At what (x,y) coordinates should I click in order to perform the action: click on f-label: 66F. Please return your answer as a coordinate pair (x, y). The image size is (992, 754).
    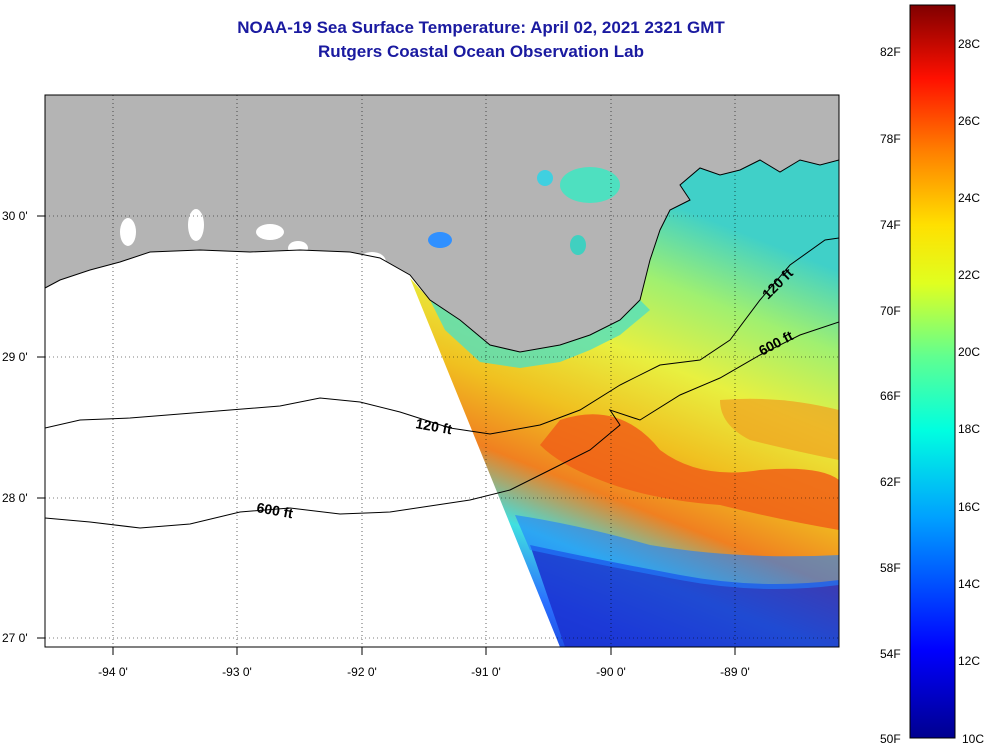
    Looking at the image, I should click on (890, 396).